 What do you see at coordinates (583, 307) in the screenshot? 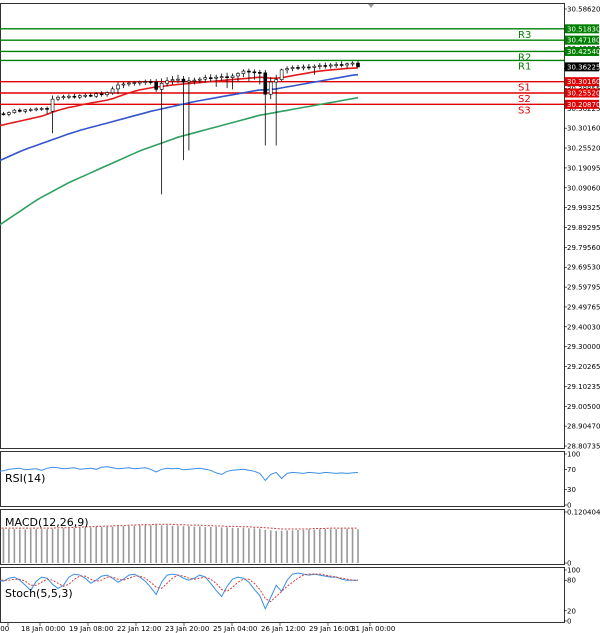
I see `y-tick-label: 29.49765` at bounding box center [583, 307].